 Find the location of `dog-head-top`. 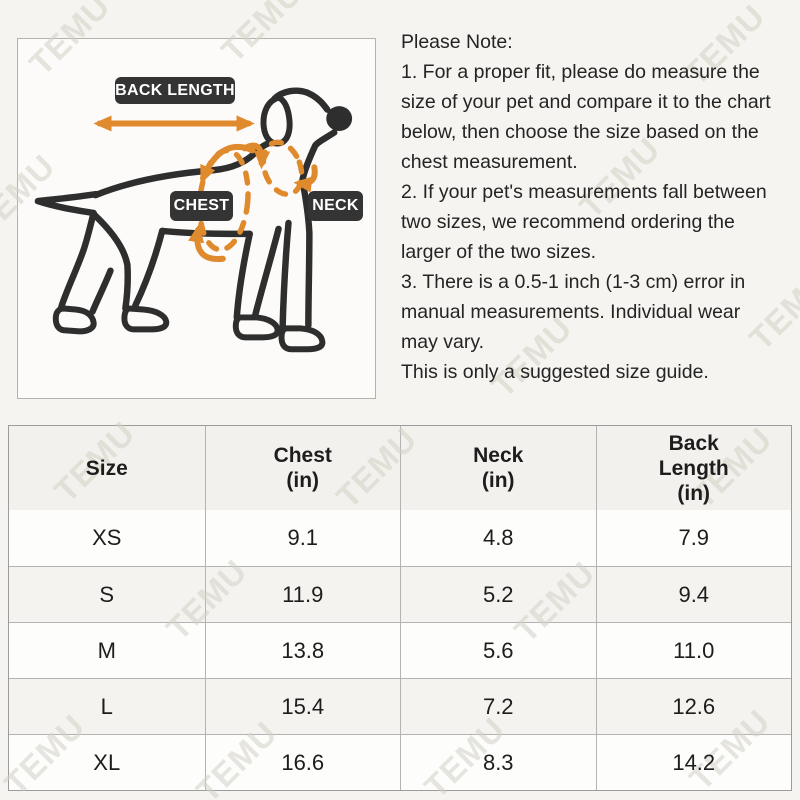

dog-head-top is located at coordinates (301, 100).